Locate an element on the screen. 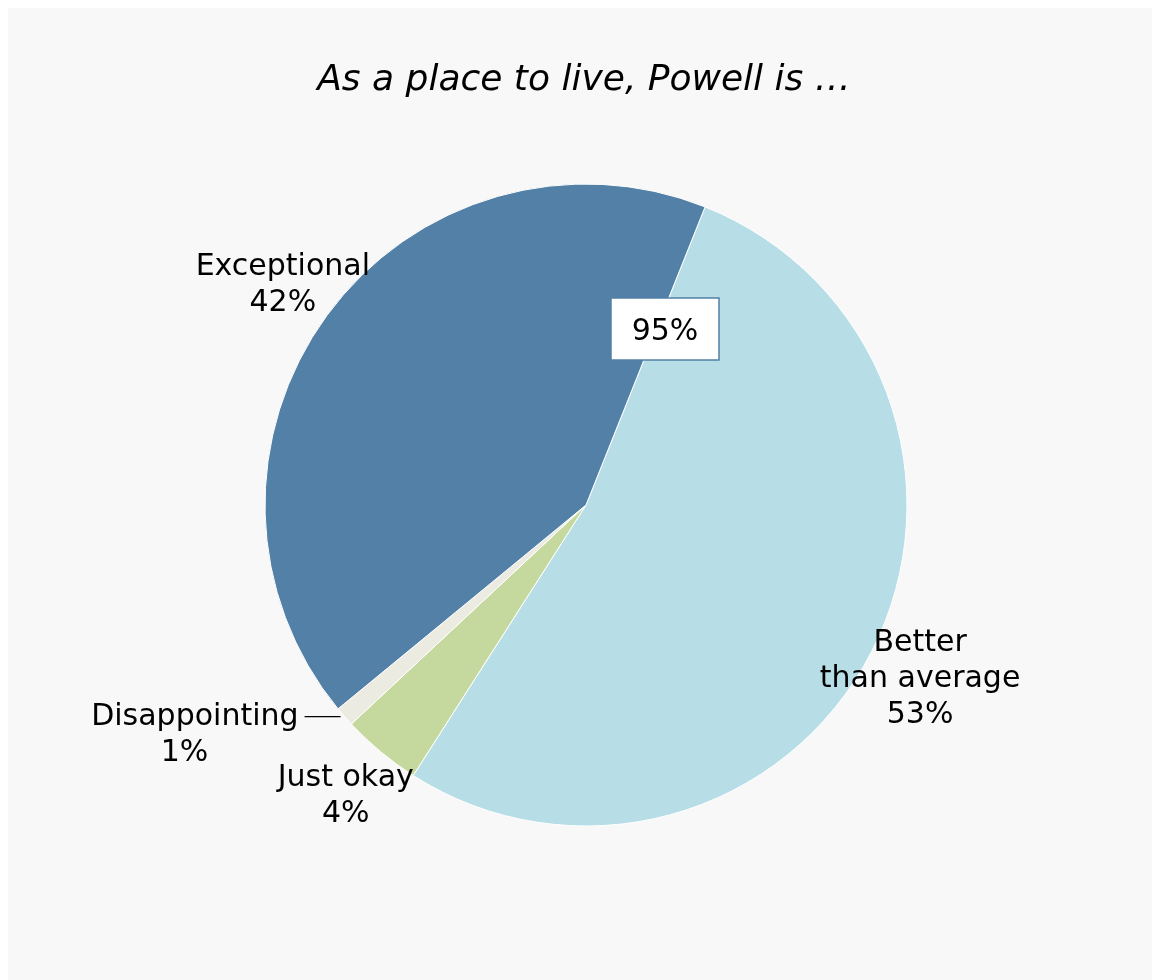 This screenshot has height=980, width=1152. slice-label: Disappointing is located at coordinates (195, 714).